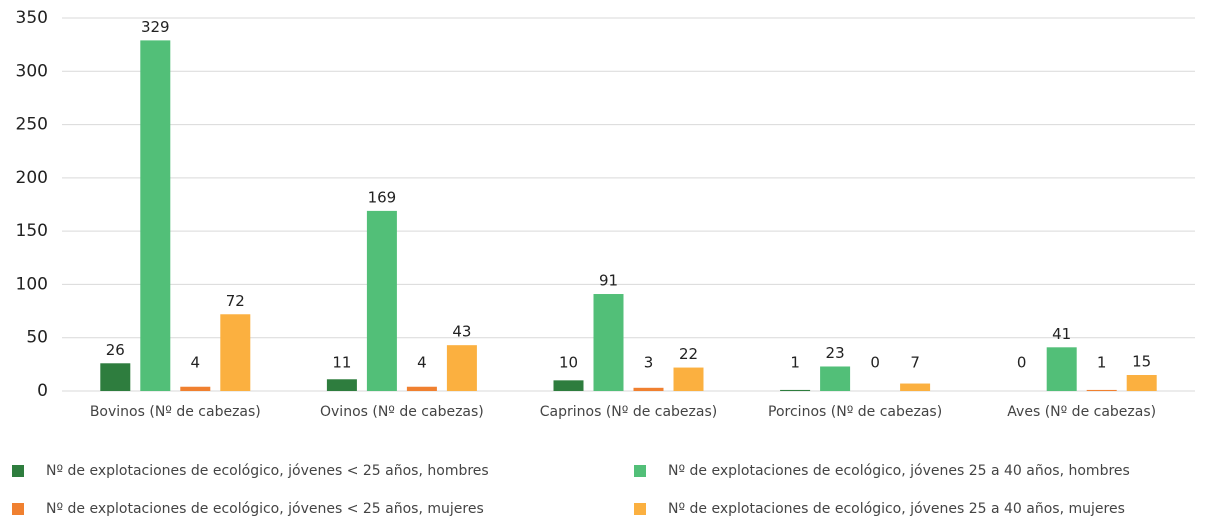 The height and width of the screenshot is (517, 1215). Describe the element at coordinates (1141, 362) in the screenshot. I see `data-label: 15` at that location.